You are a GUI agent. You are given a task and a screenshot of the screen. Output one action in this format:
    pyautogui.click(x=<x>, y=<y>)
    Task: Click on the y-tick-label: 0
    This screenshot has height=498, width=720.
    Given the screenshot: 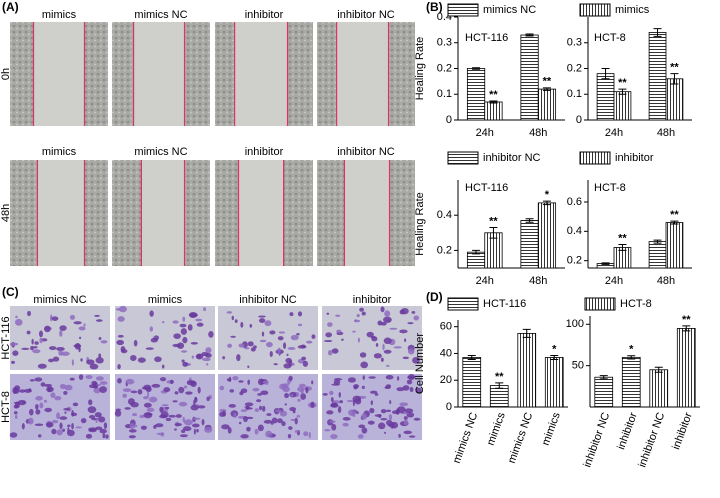 What is the action you would take?
    pyautogui.click(x=449, y=120)
    